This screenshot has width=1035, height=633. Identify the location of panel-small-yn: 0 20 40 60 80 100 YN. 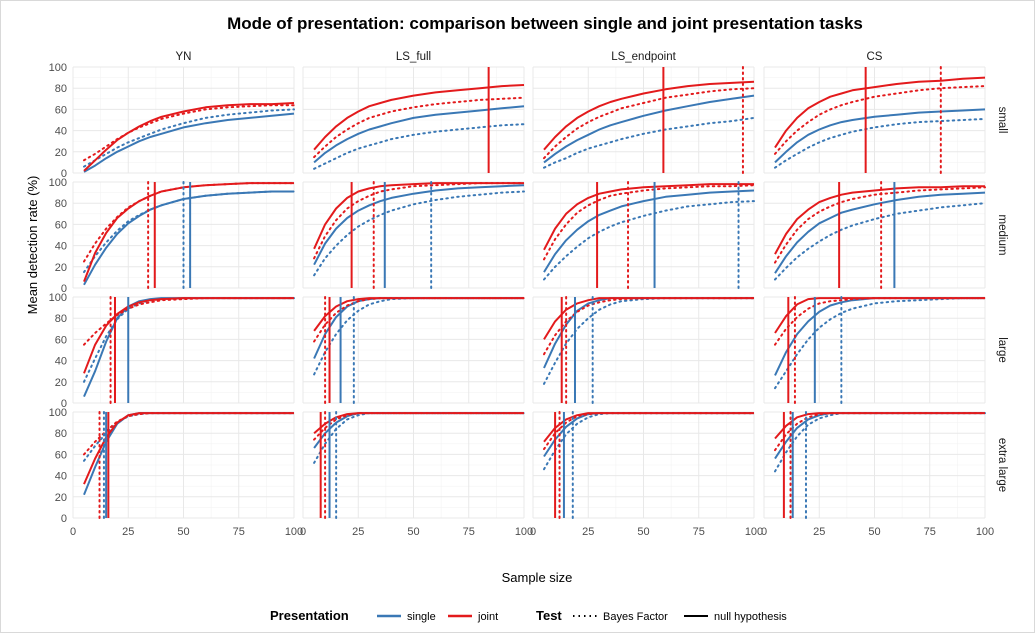
(172, 115).